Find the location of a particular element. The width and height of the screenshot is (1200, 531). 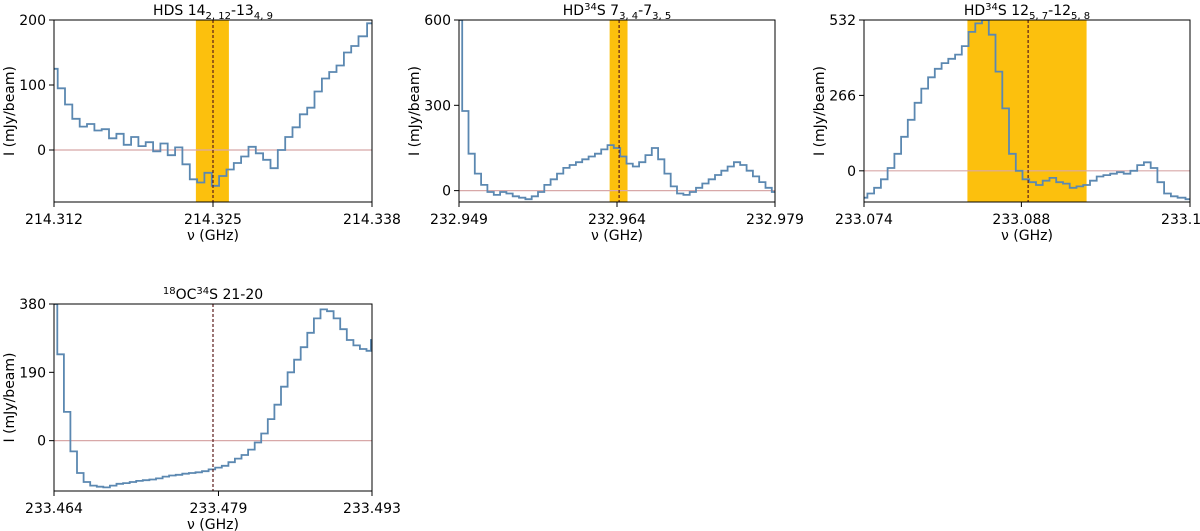

y-tick-label: 380 is located at coordinates (32, 305).